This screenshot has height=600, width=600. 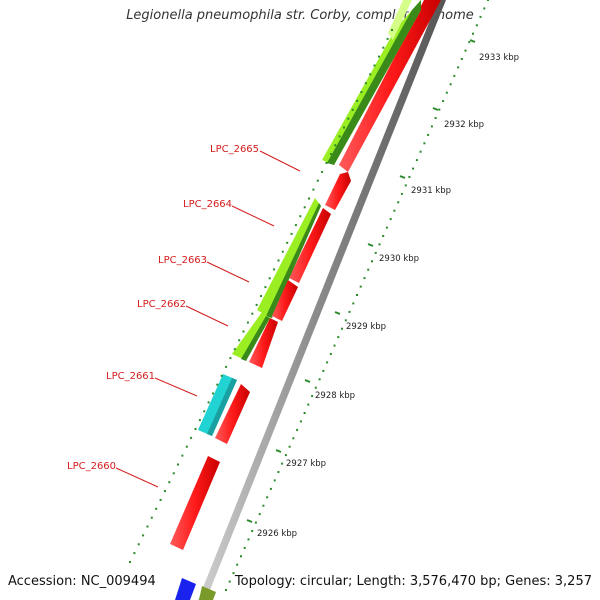 I want to click on scale-label-2932: 2932 kbp, so click(x=464, y=125).